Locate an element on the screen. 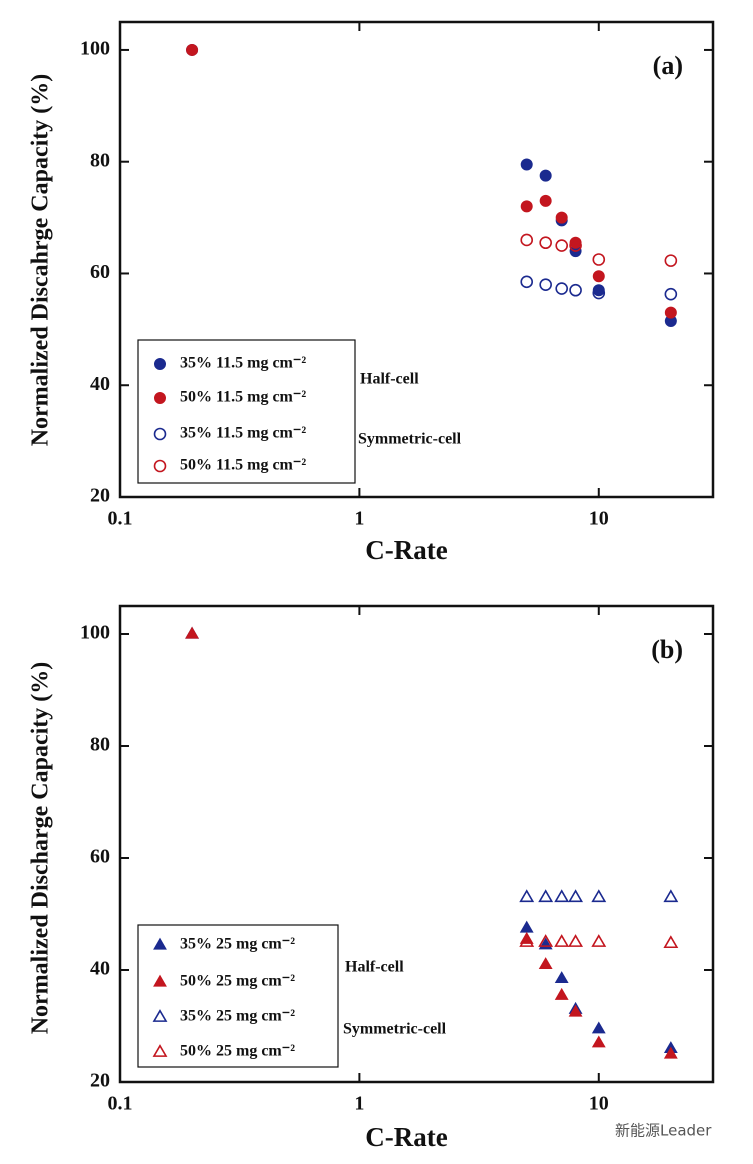 The image size is (753, 1164). y-axis-label: Normalized Discharge Capacity (%) is located at coordinates (41, 848).